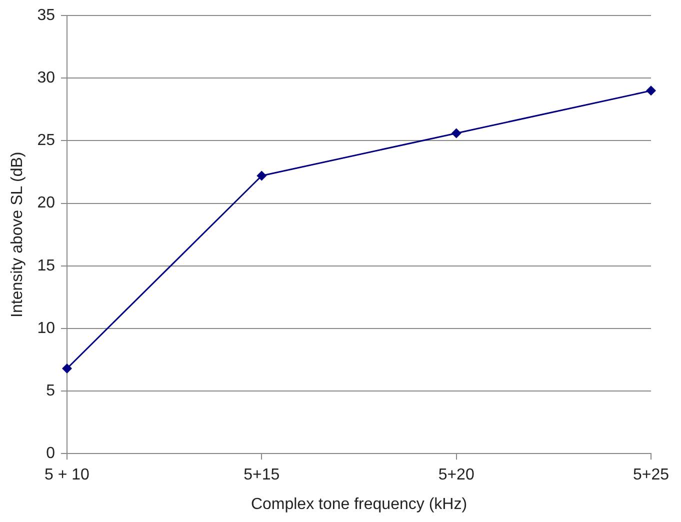  What do you see at coordinates (456, 475) in the screenshot?
I see `x-tick-label: 5+20` at bounding box center [456, 475].